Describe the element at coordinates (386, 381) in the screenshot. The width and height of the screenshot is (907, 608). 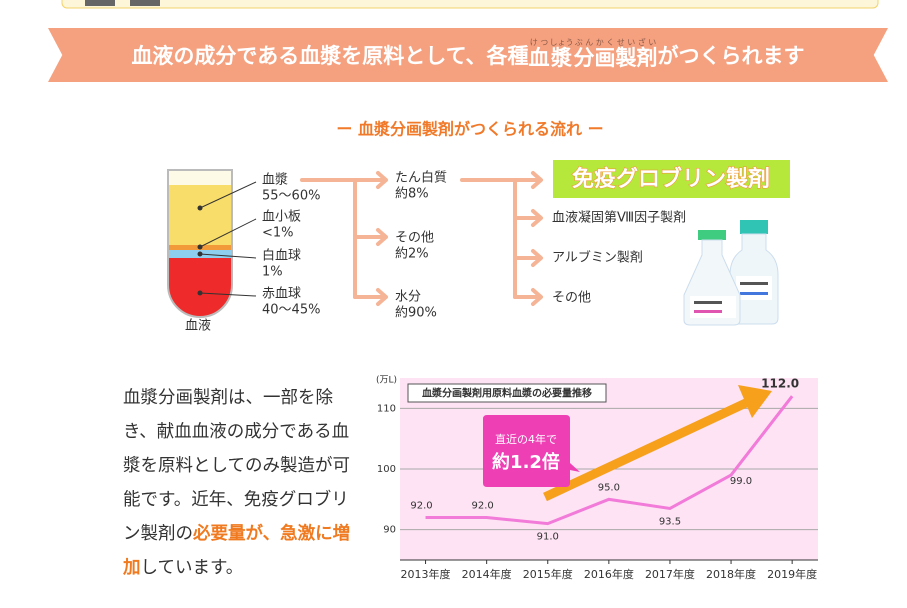
I see `y-axis-label: (万L)` at that location.